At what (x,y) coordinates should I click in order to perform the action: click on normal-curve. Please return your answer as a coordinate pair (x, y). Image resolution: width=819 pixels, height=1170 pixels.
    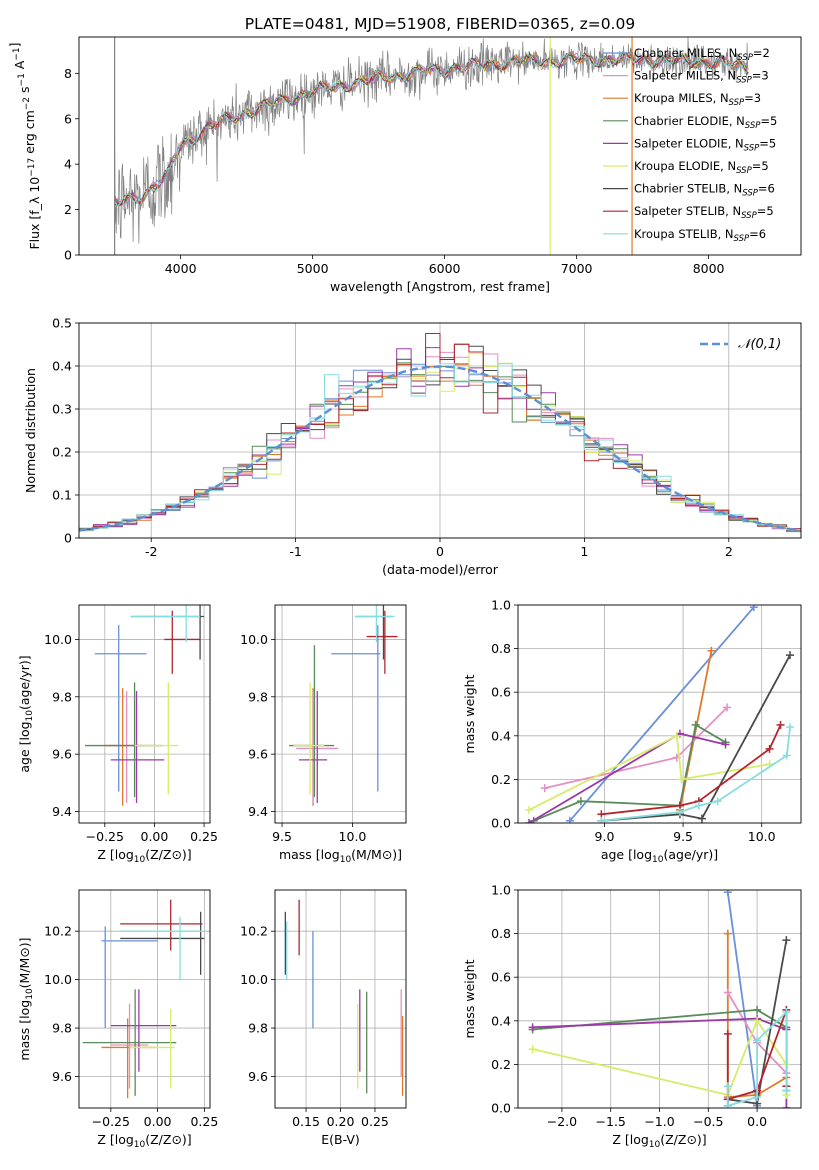
    Looking at the image, I should click on (440, 448).